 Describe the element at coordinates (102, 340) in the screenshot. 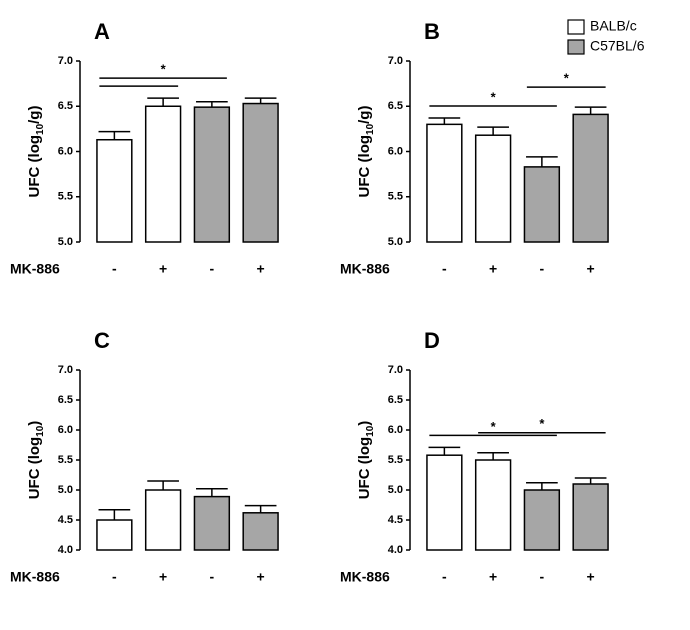

I see `panel-title: C` at that location.